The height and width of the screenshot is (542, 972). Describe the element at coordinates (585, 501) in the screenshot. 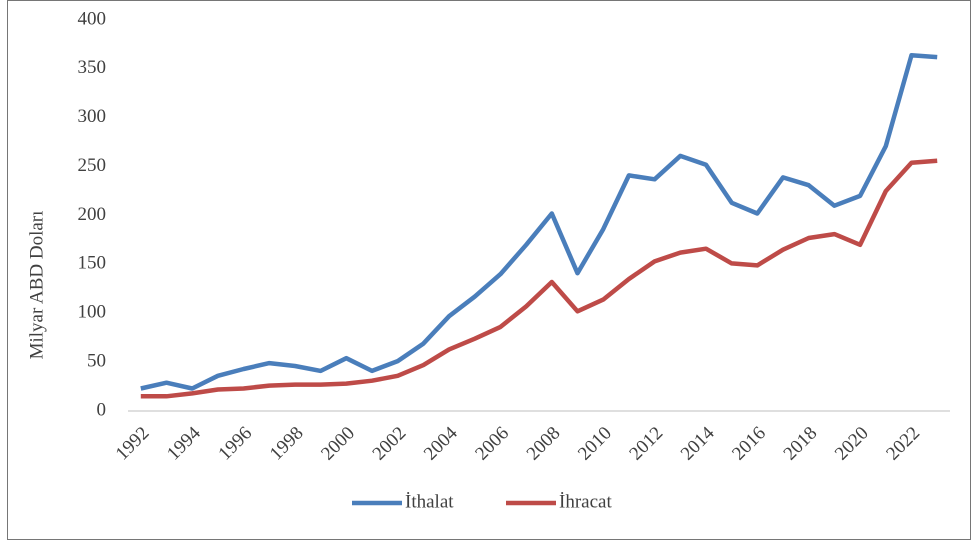

I see `legend-label: İhracat` at that location.